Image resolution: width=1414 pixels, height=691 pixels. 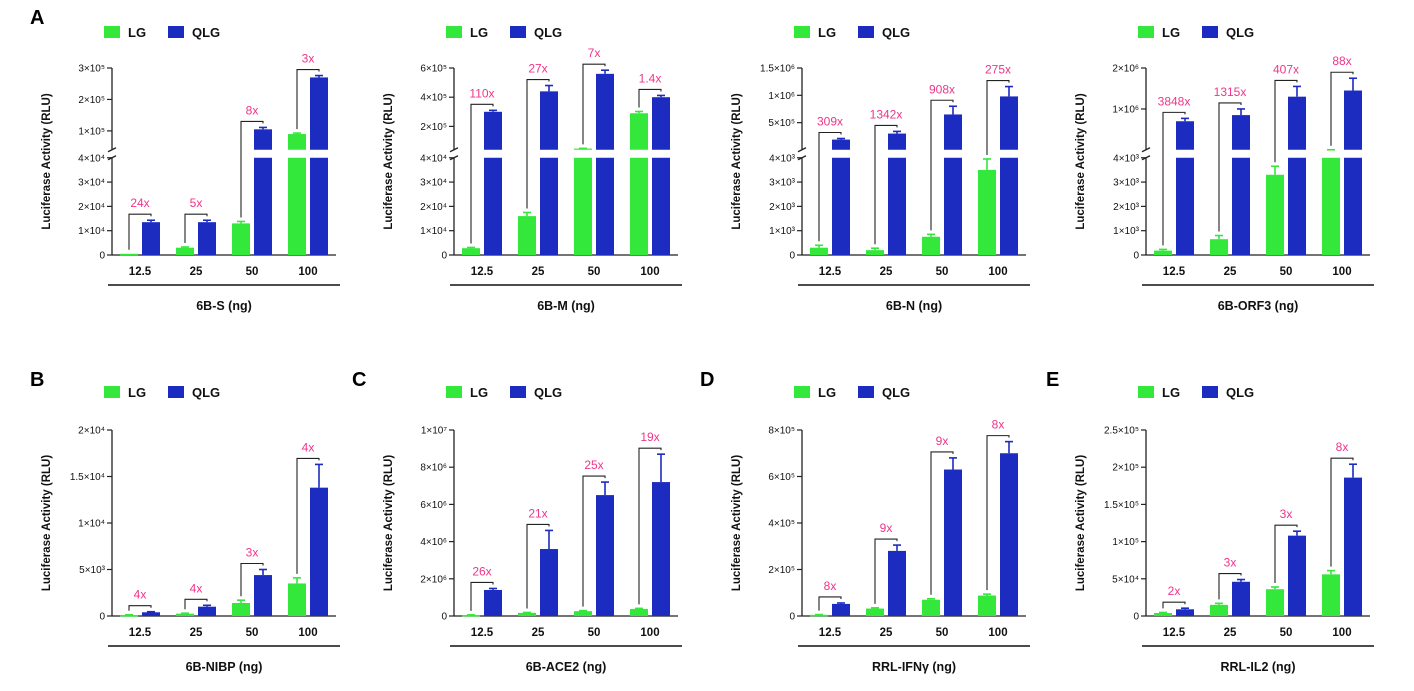 What do you see at coordinates (92, 570) in the screenshot?
I see `y-tick-label: 5×10³` at bounding box center [92, 570].